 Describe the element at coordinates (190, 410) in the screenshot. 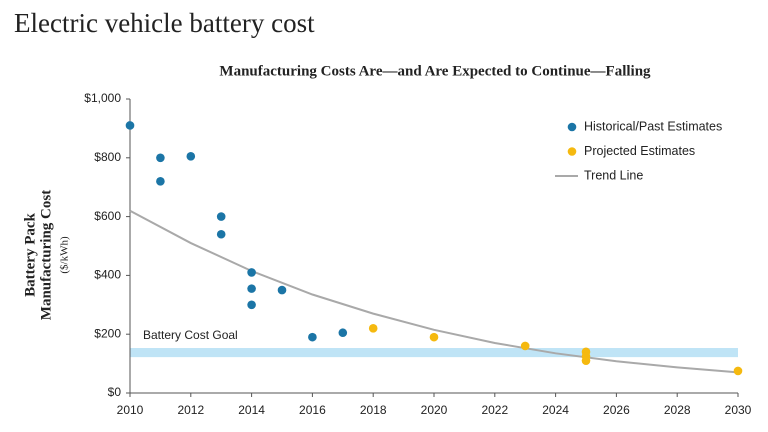

I see `x-tick-label: 2012` at that location.